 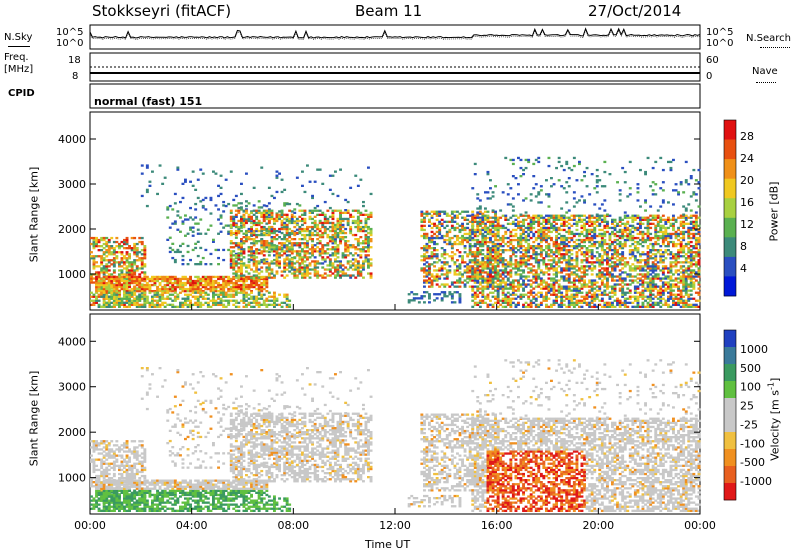 What do you see at coordinates (310, 233) in the screenshot?
I see `power-cell-2026` at bounding box center [310, 233].